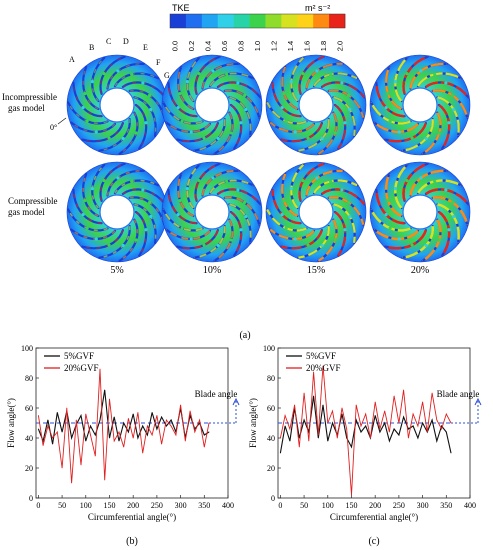  What do you see at coordinates (271, 438) in the screenshot?
I see `y-tick-label: 40` at bounding box center [271, 438].